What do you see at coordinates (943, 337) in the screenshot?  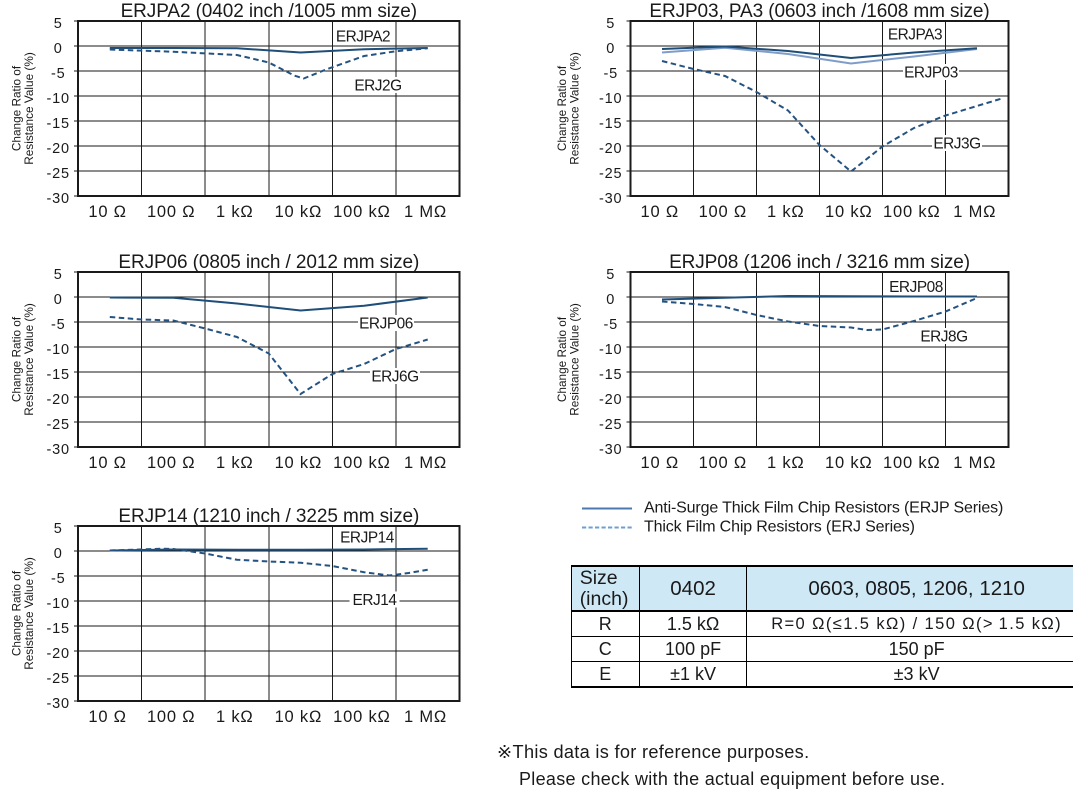 I see `svg-text: ERJ8G` at bounding box center [943, 337].